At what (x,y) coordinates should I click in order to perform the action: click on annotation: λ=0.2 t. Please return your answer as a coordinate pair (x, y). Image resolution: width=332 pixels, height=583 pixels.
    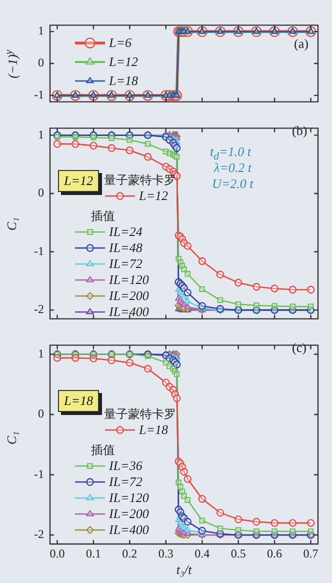
    Looking at the image, I should click on (233, 168).